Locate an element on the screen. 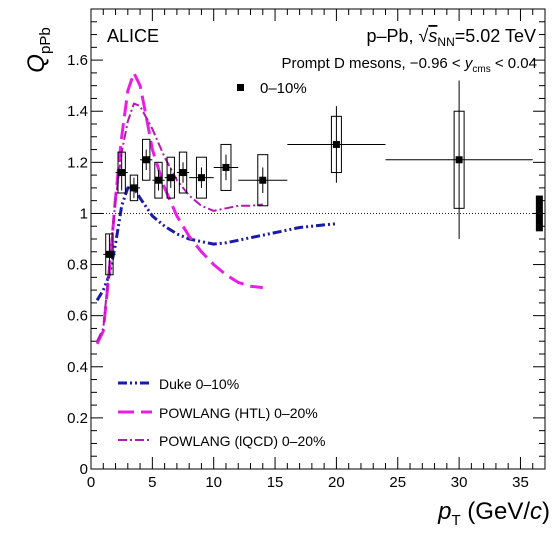  system-label-pre: p–Pb, is located at coordinates (392, 36).